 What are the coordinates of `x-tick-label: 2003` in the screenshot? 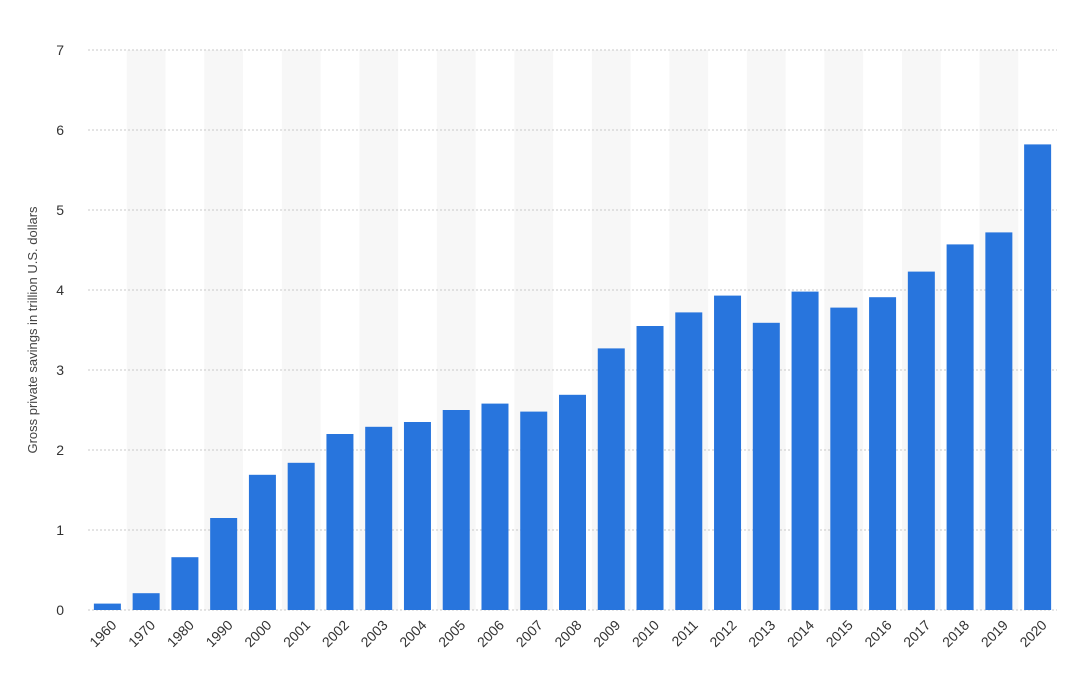 It's located at (373, 633).